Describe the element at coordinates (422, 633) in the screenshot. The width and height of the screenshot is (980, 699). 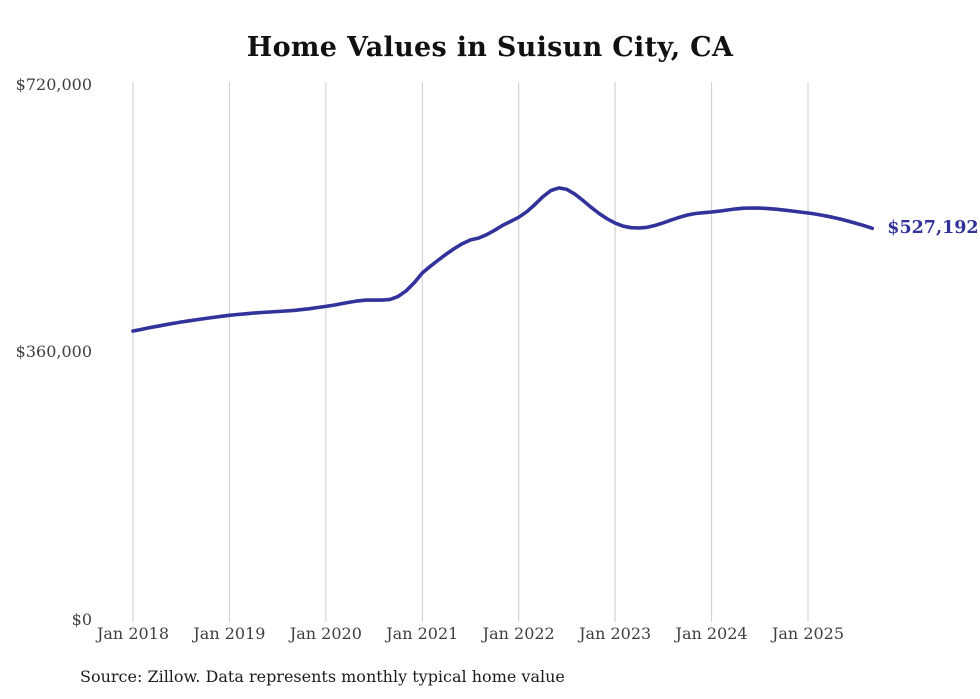
I see `x-axis-tick-jan-2021: Jan 2021` at that location.